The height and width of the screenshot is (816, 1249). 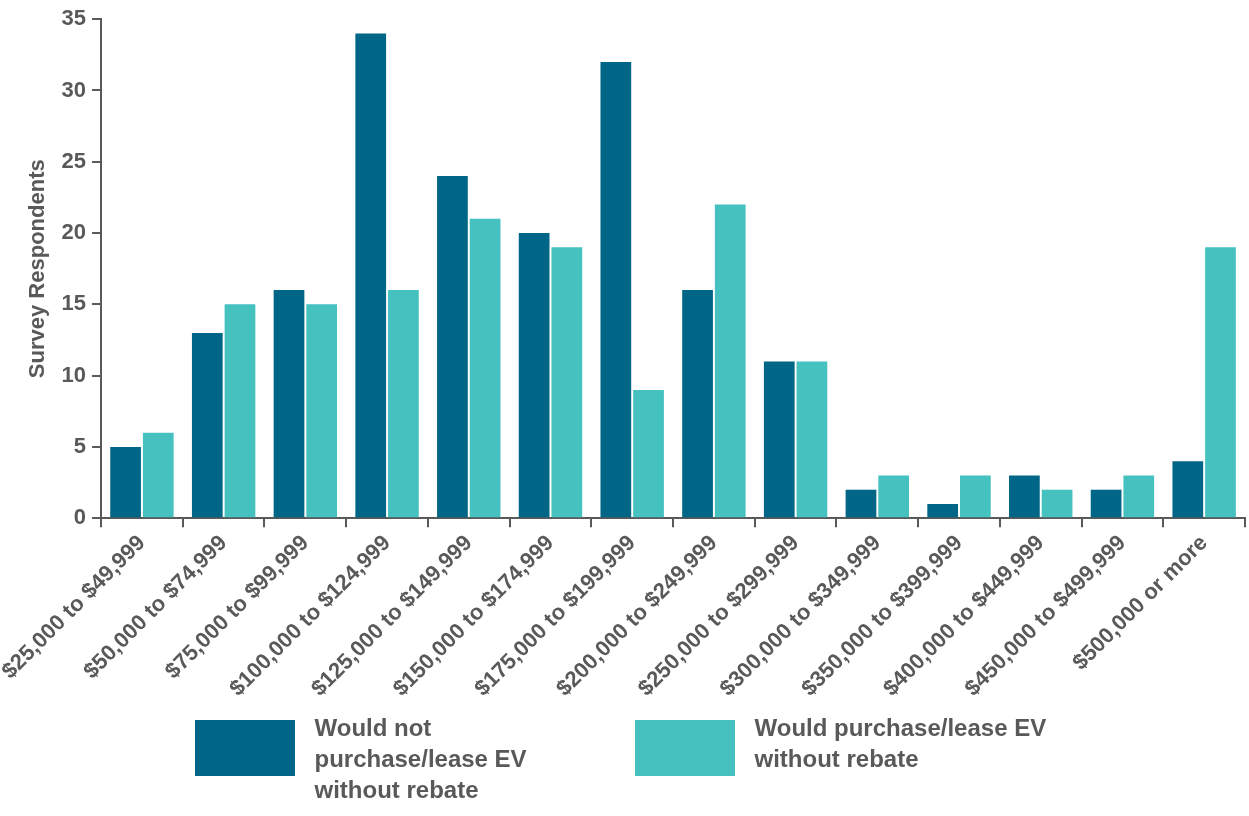 What do you see at coordinates (74, 232) in the screenshot?
I see `y-tick-label: 20` at bounding box center [74, 232].